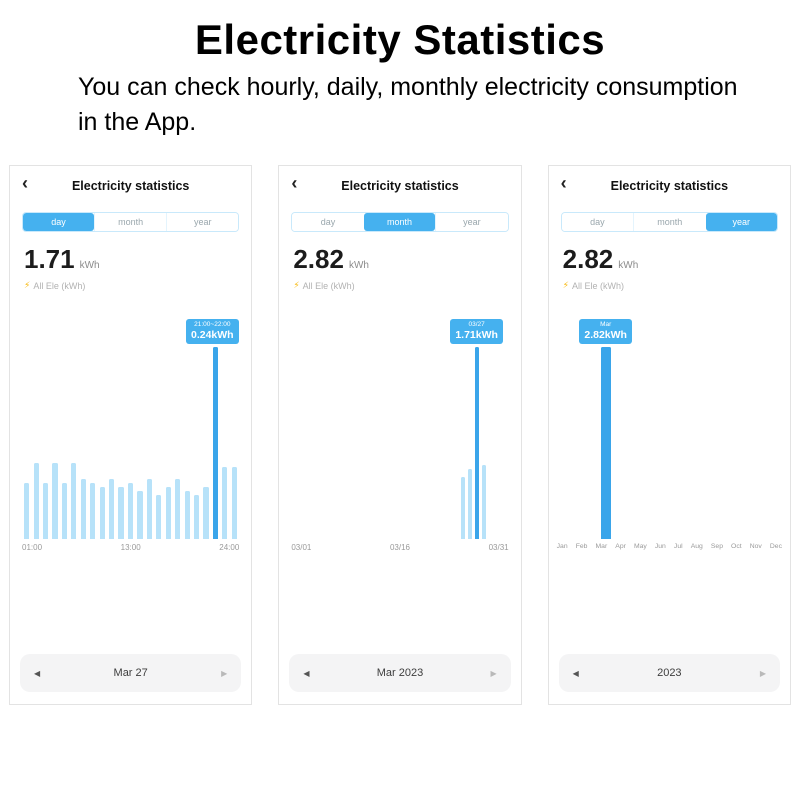 This screenshot has height=800, width=800. Describe the element at coordinates (678, 546) in the screenshot. I see `x-axis-label: Jul` at that location.